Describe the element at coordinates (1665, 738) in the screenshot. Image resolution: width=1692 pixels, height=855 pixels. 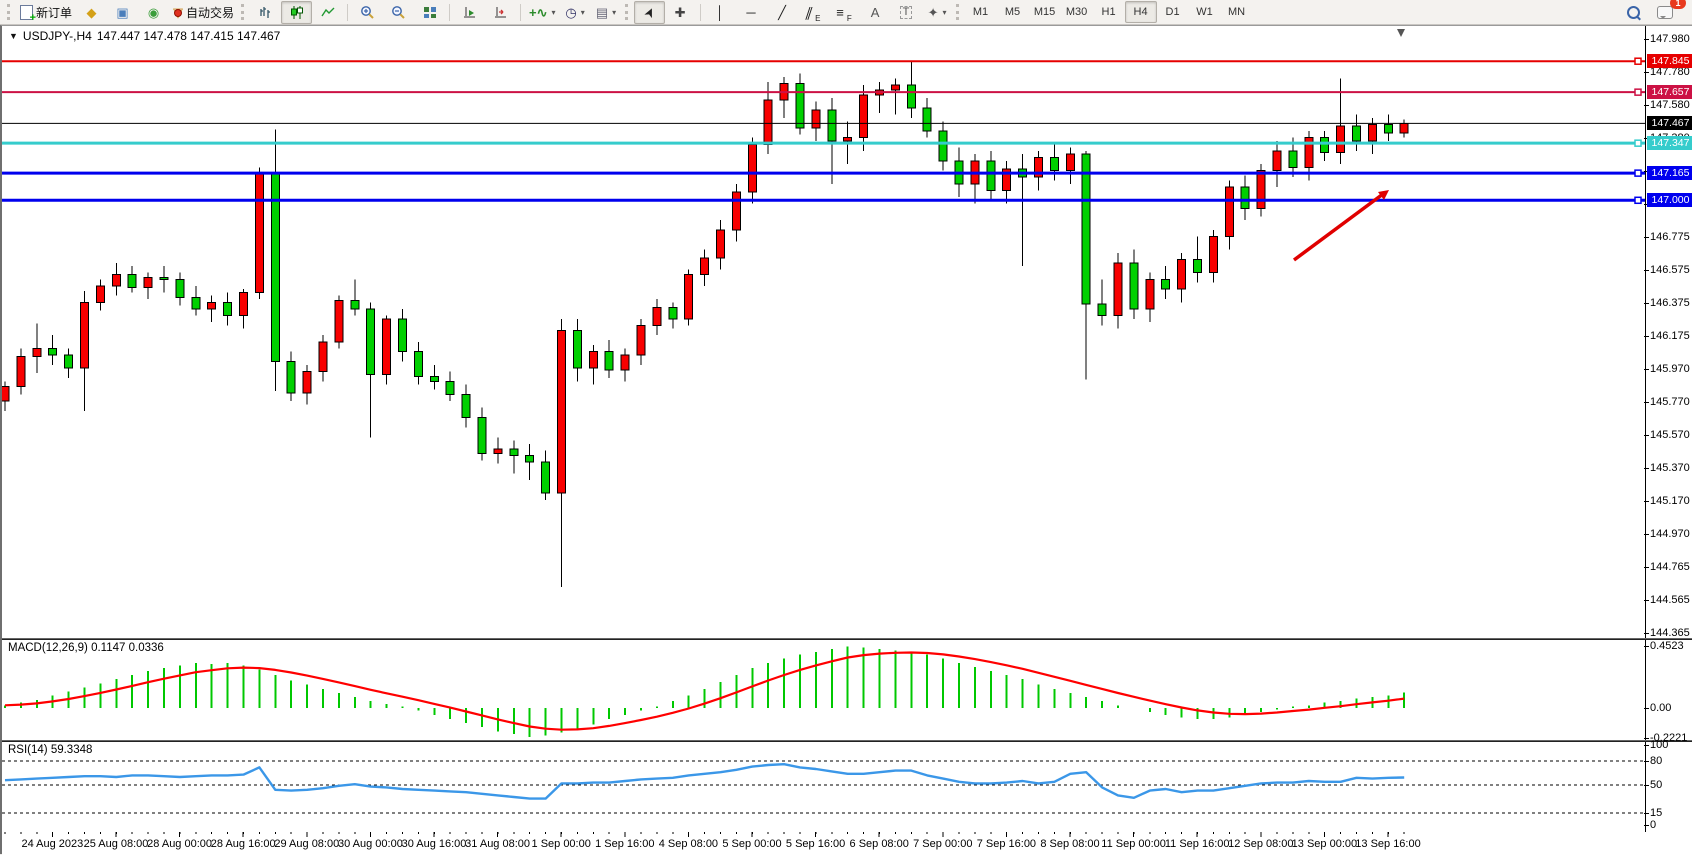
I see `axis-tick-label: -0.2221` at that location.